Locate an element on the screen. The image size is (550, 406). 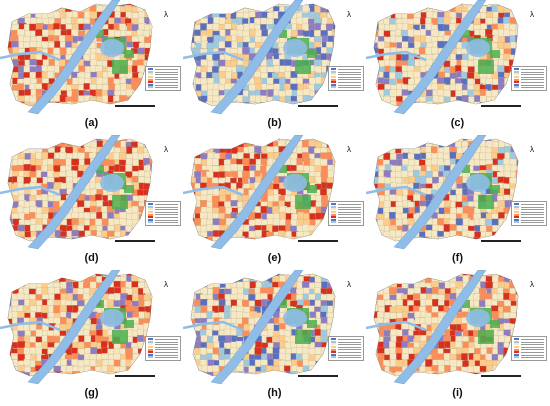
scale-bar-graphic is located at coordinates (501, 241).